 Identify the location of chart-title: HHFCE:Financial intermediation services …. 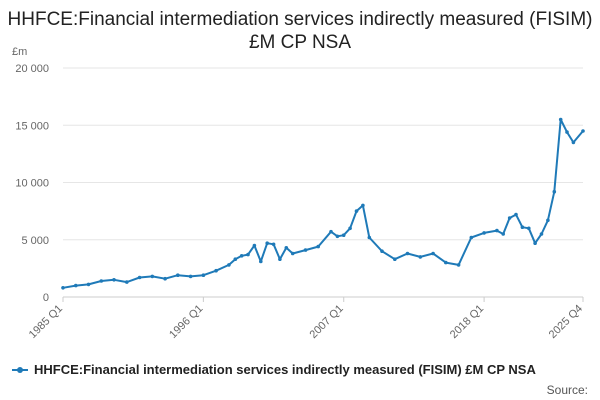
(300, 31).